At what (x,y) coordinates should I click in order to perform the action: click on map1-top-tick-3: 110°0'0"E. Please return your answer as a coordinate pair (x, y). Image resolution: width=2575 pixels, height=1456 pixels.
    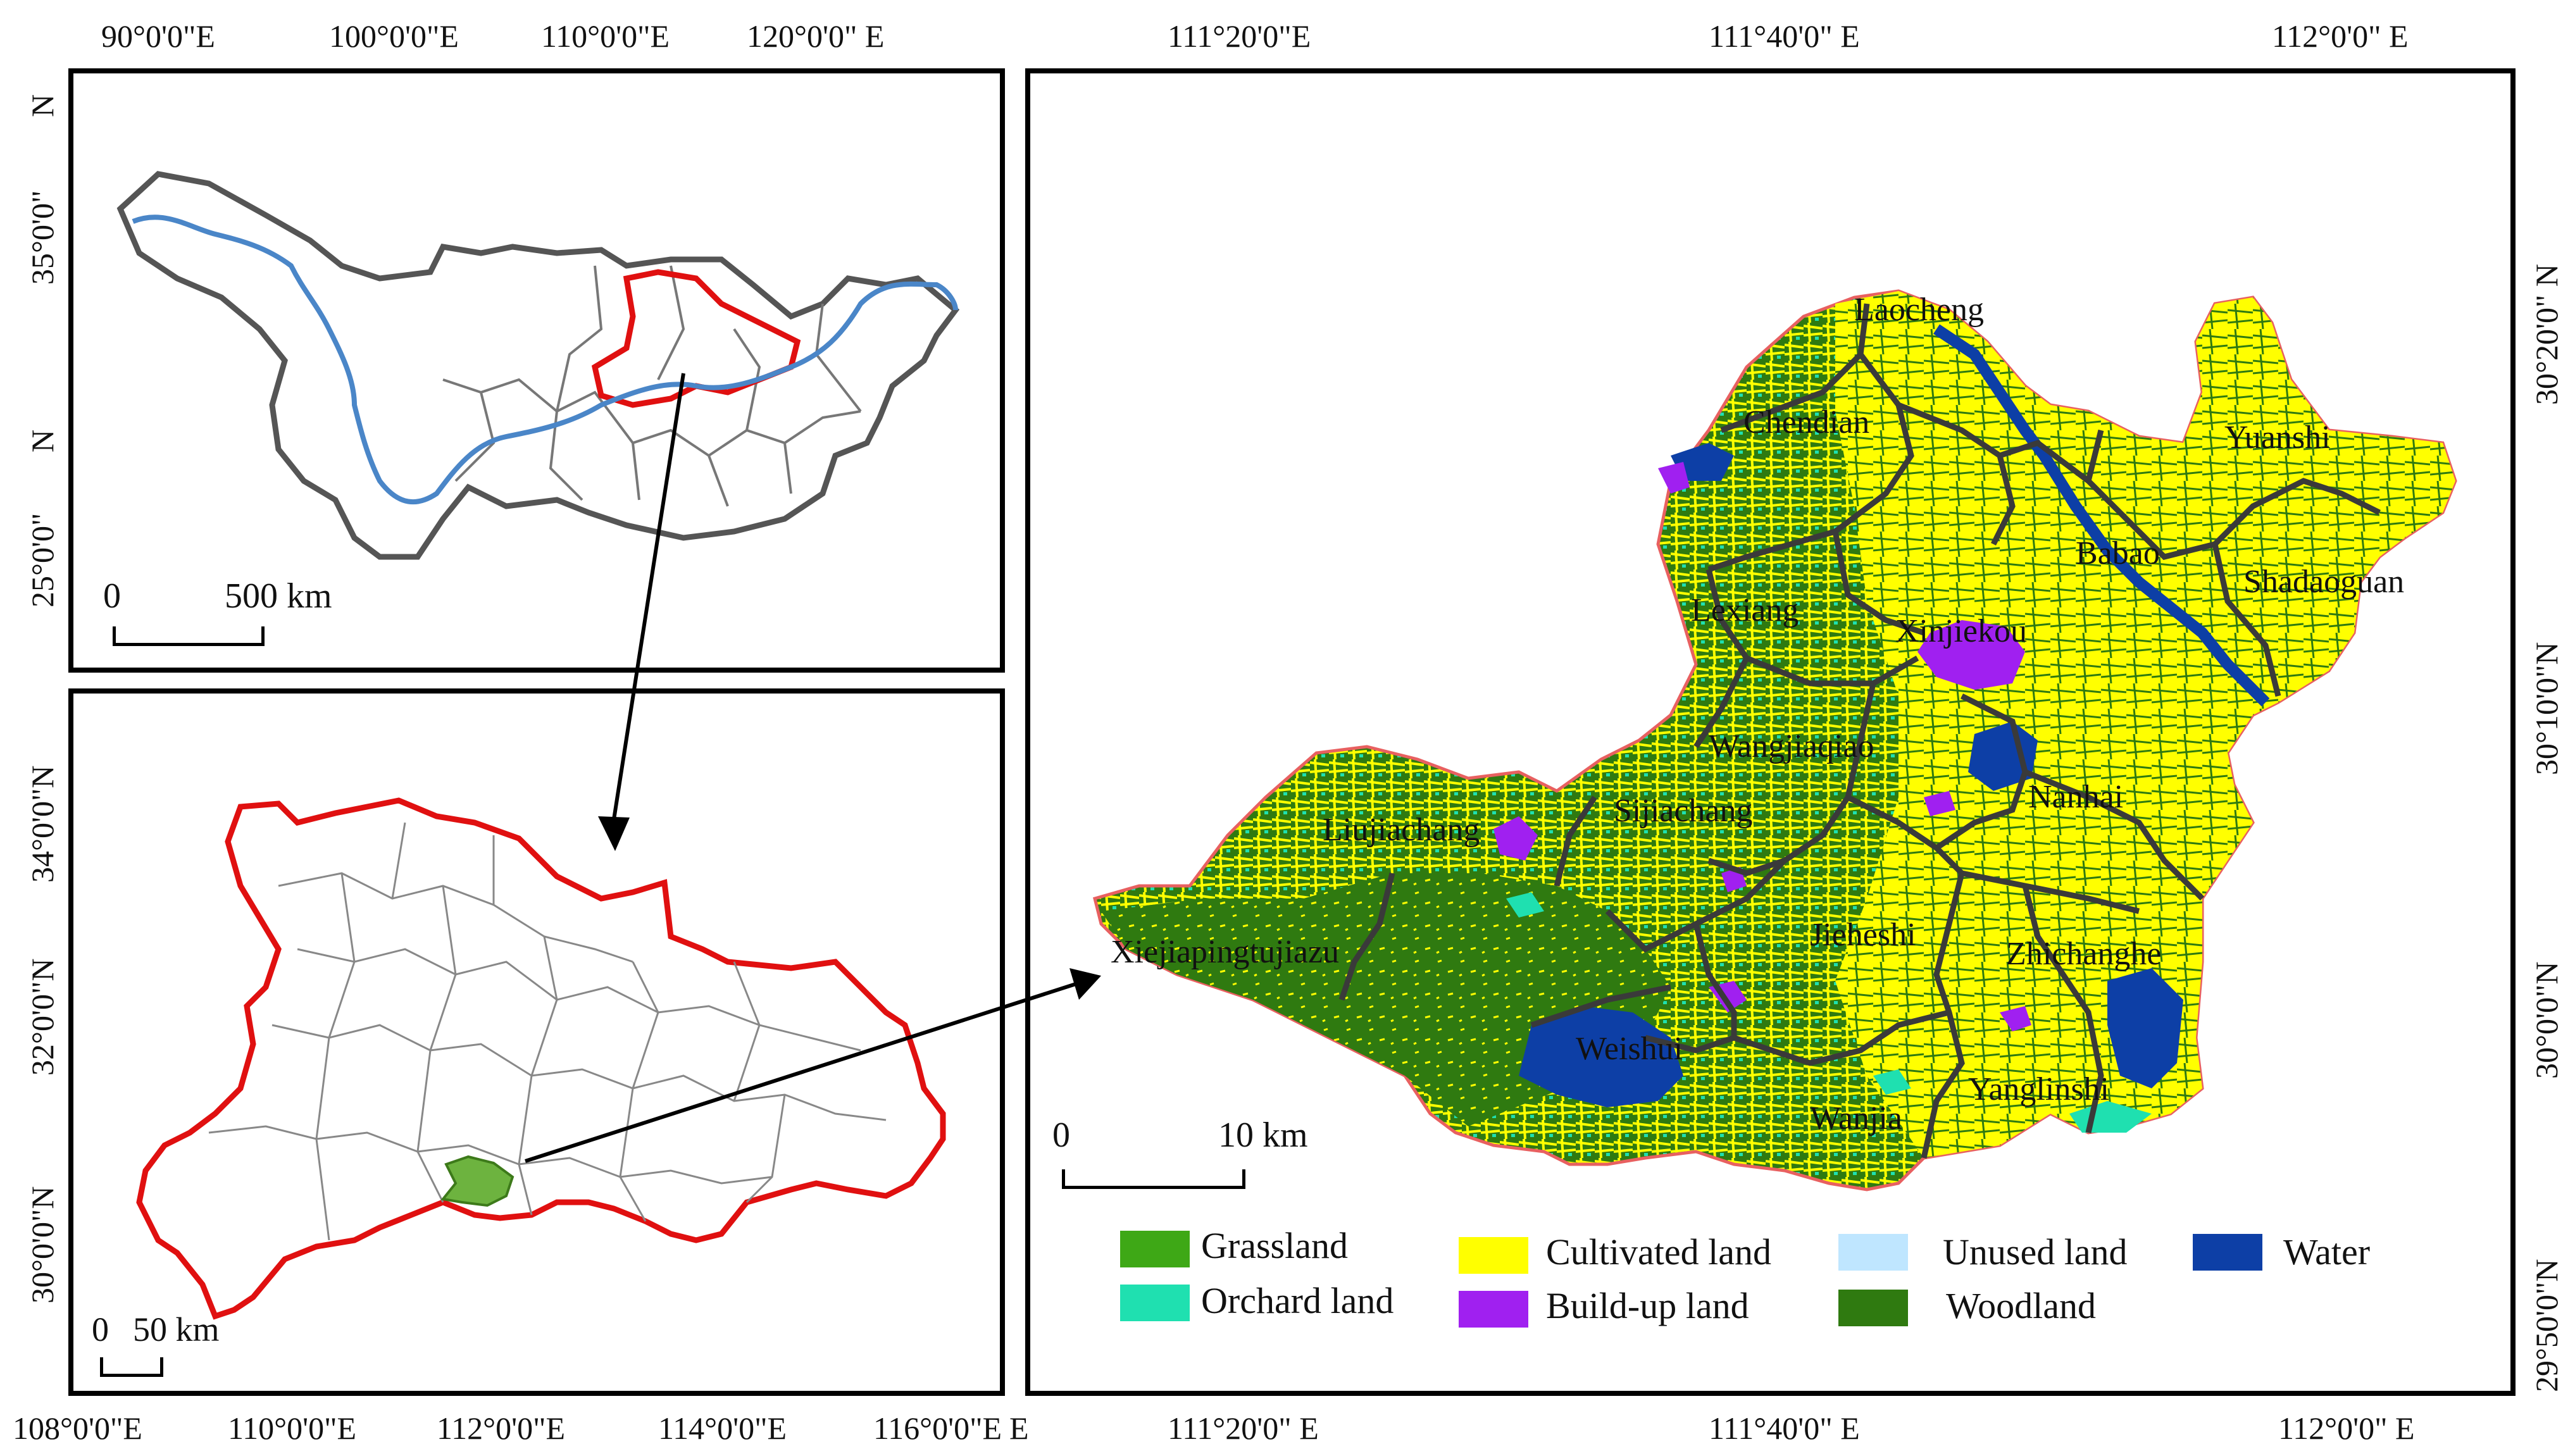
    Looking at the image, I should click on (605, 36).